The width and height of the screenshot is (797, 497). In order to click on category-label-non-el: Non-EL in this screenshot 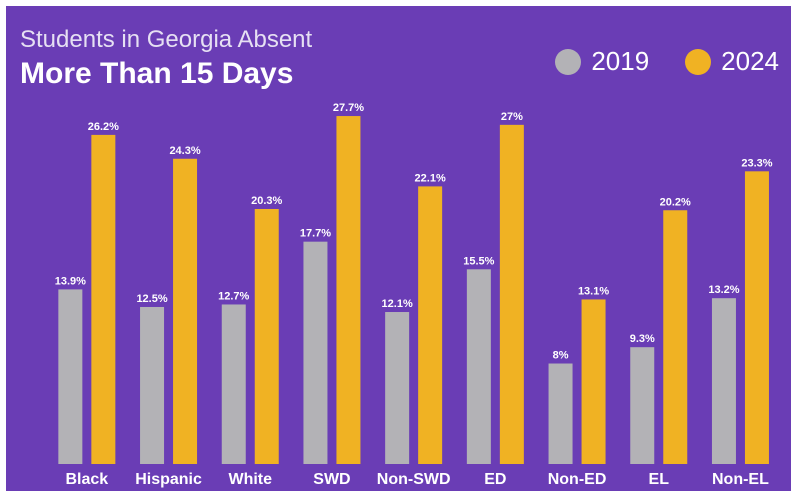, I will do `click(740, 479)`.